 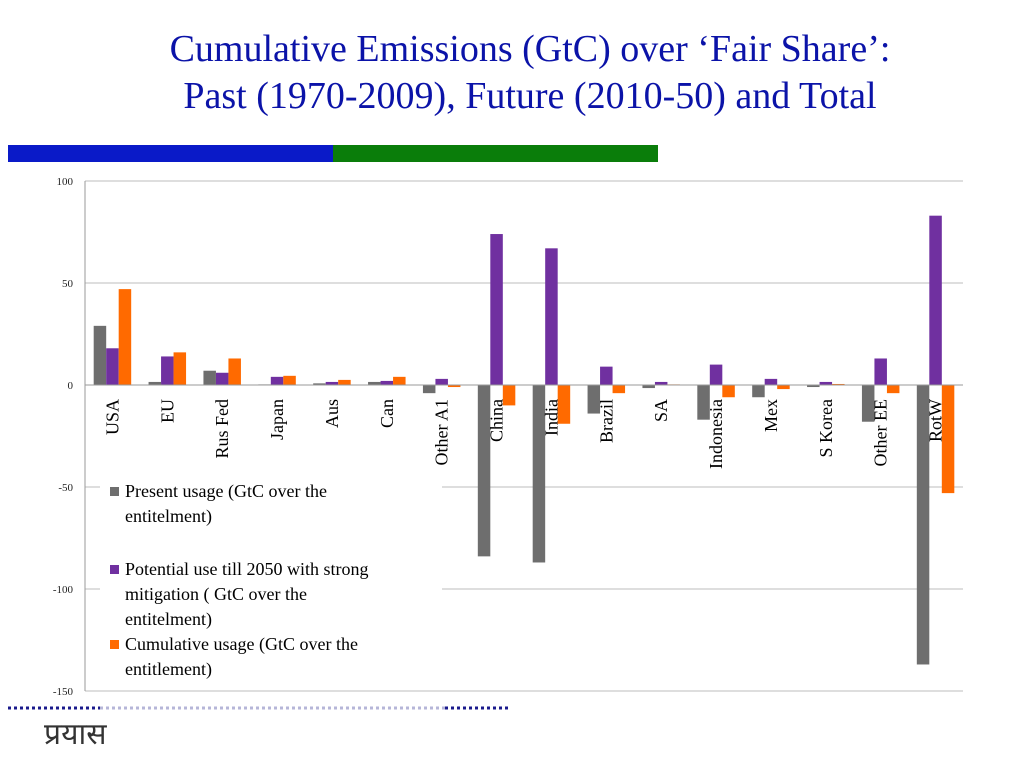 What do you see at coordinates (813, 386) in the screenshot?
I see `bar-s-korea-s1` at bounding box center [813, 386].